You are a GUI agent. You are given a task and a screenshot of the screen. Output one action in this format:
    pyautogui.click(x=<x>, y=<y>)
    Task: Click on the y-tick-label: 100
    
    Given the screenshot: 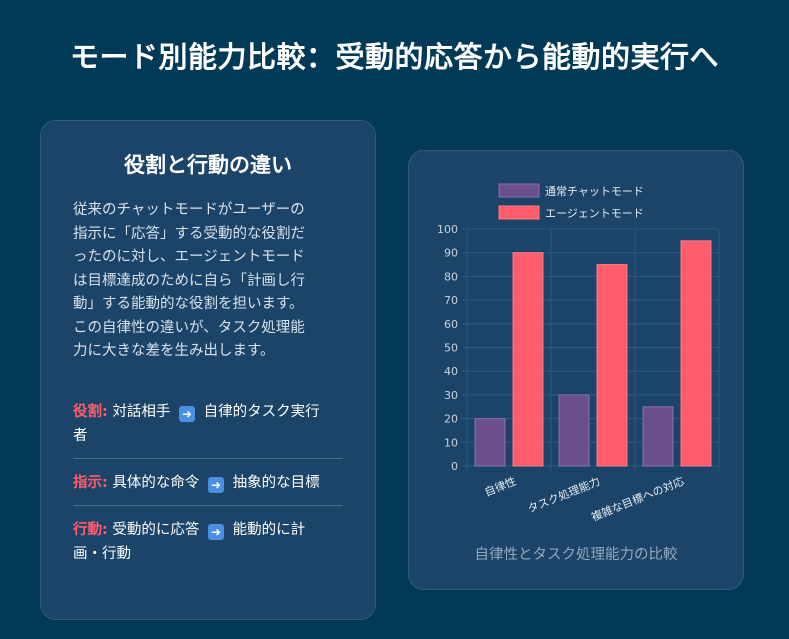 What is the action you would take?
    pyautogui.click(x=447, y=229)
    